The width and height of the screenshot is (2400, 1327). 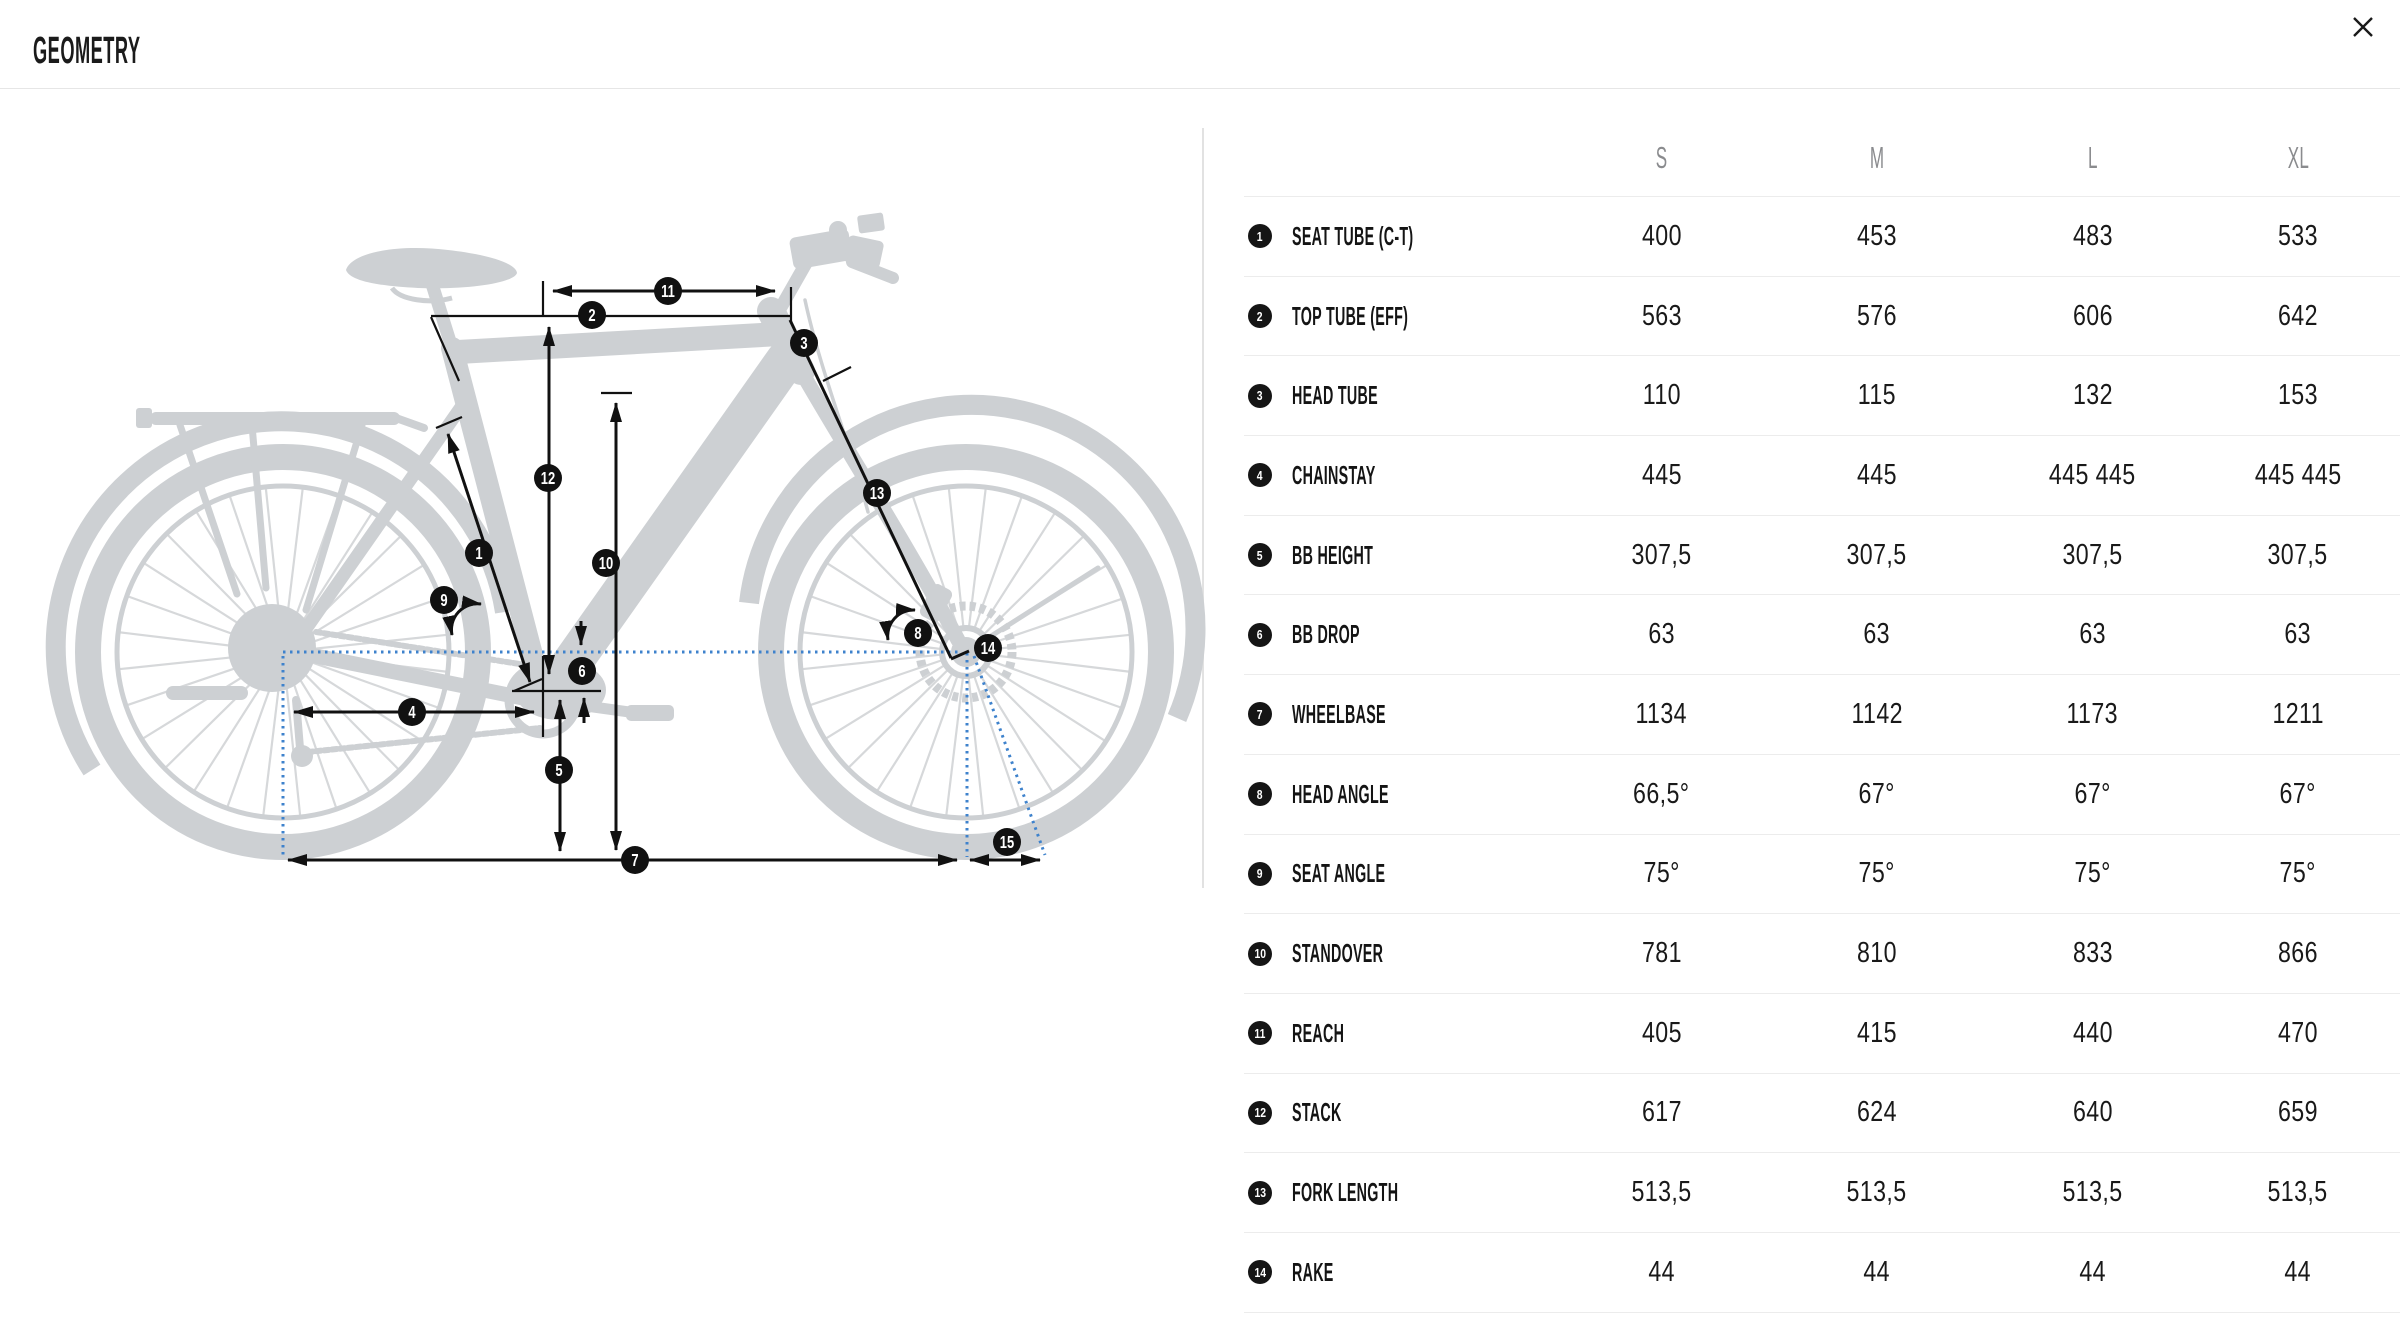 I want to click on front-rim, so click(x=966, y=652).